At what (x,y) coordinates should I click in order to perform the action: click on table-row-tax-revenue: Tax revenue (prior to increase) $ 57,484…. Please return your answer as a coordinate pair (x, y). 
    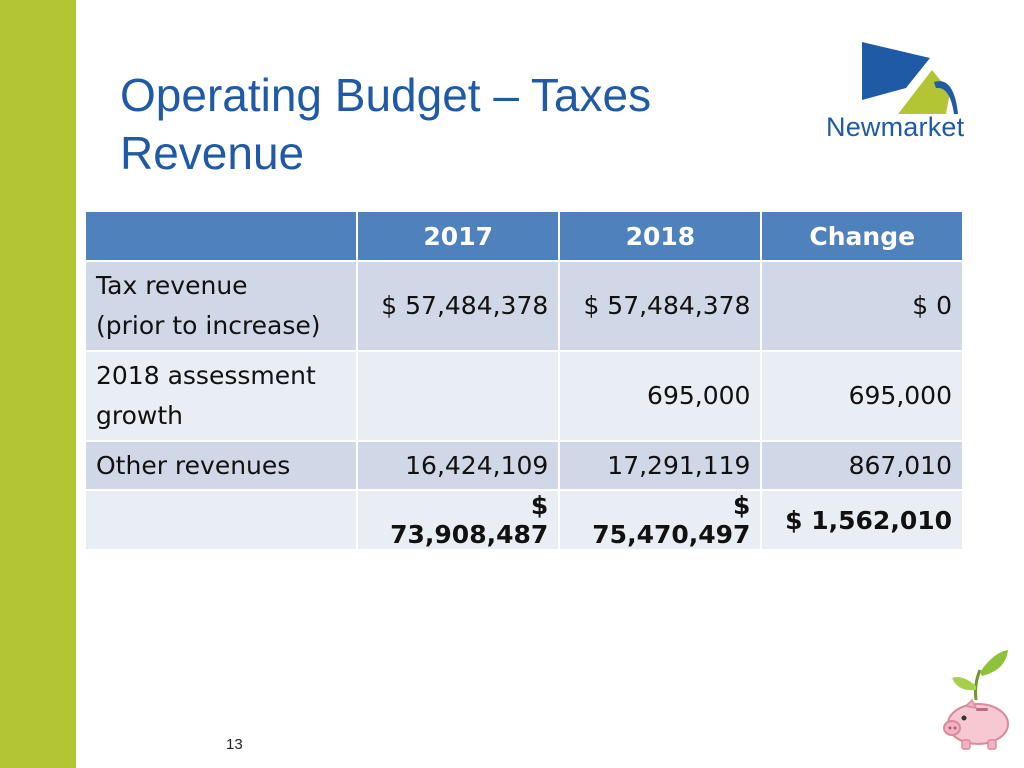
    Looking at the image, I should click on (523, 306).